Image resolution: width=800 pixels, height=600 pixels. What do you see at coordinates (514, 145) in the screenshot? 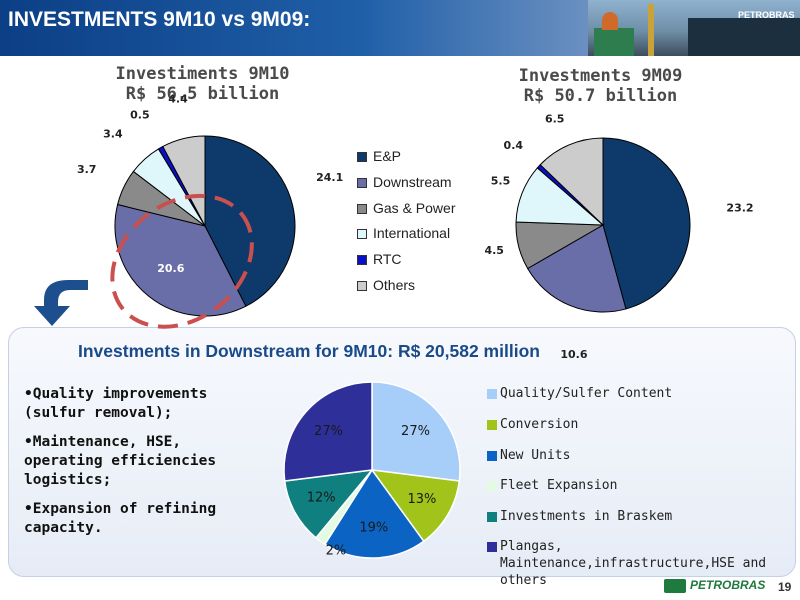
I see `data-label: 0.4` at bounding box center [514, 145].